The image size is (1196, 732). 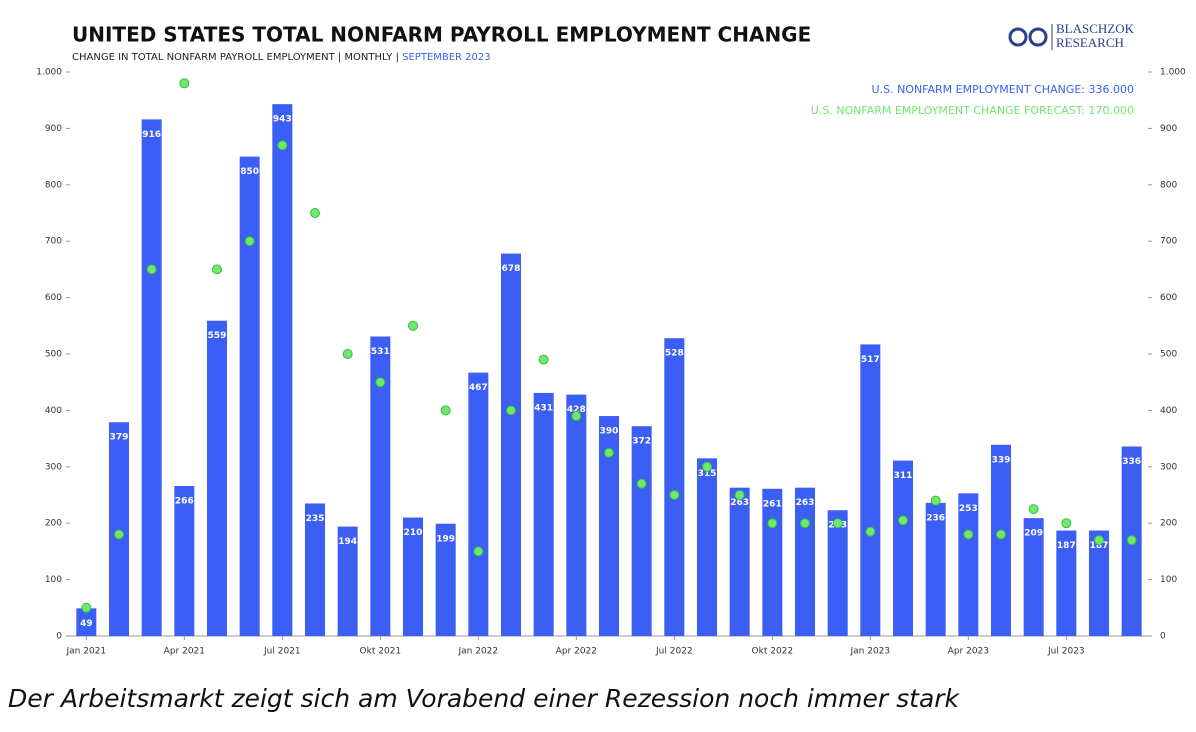 I want to click on y2-tick-label: 0, so click(x=1163, y=637).